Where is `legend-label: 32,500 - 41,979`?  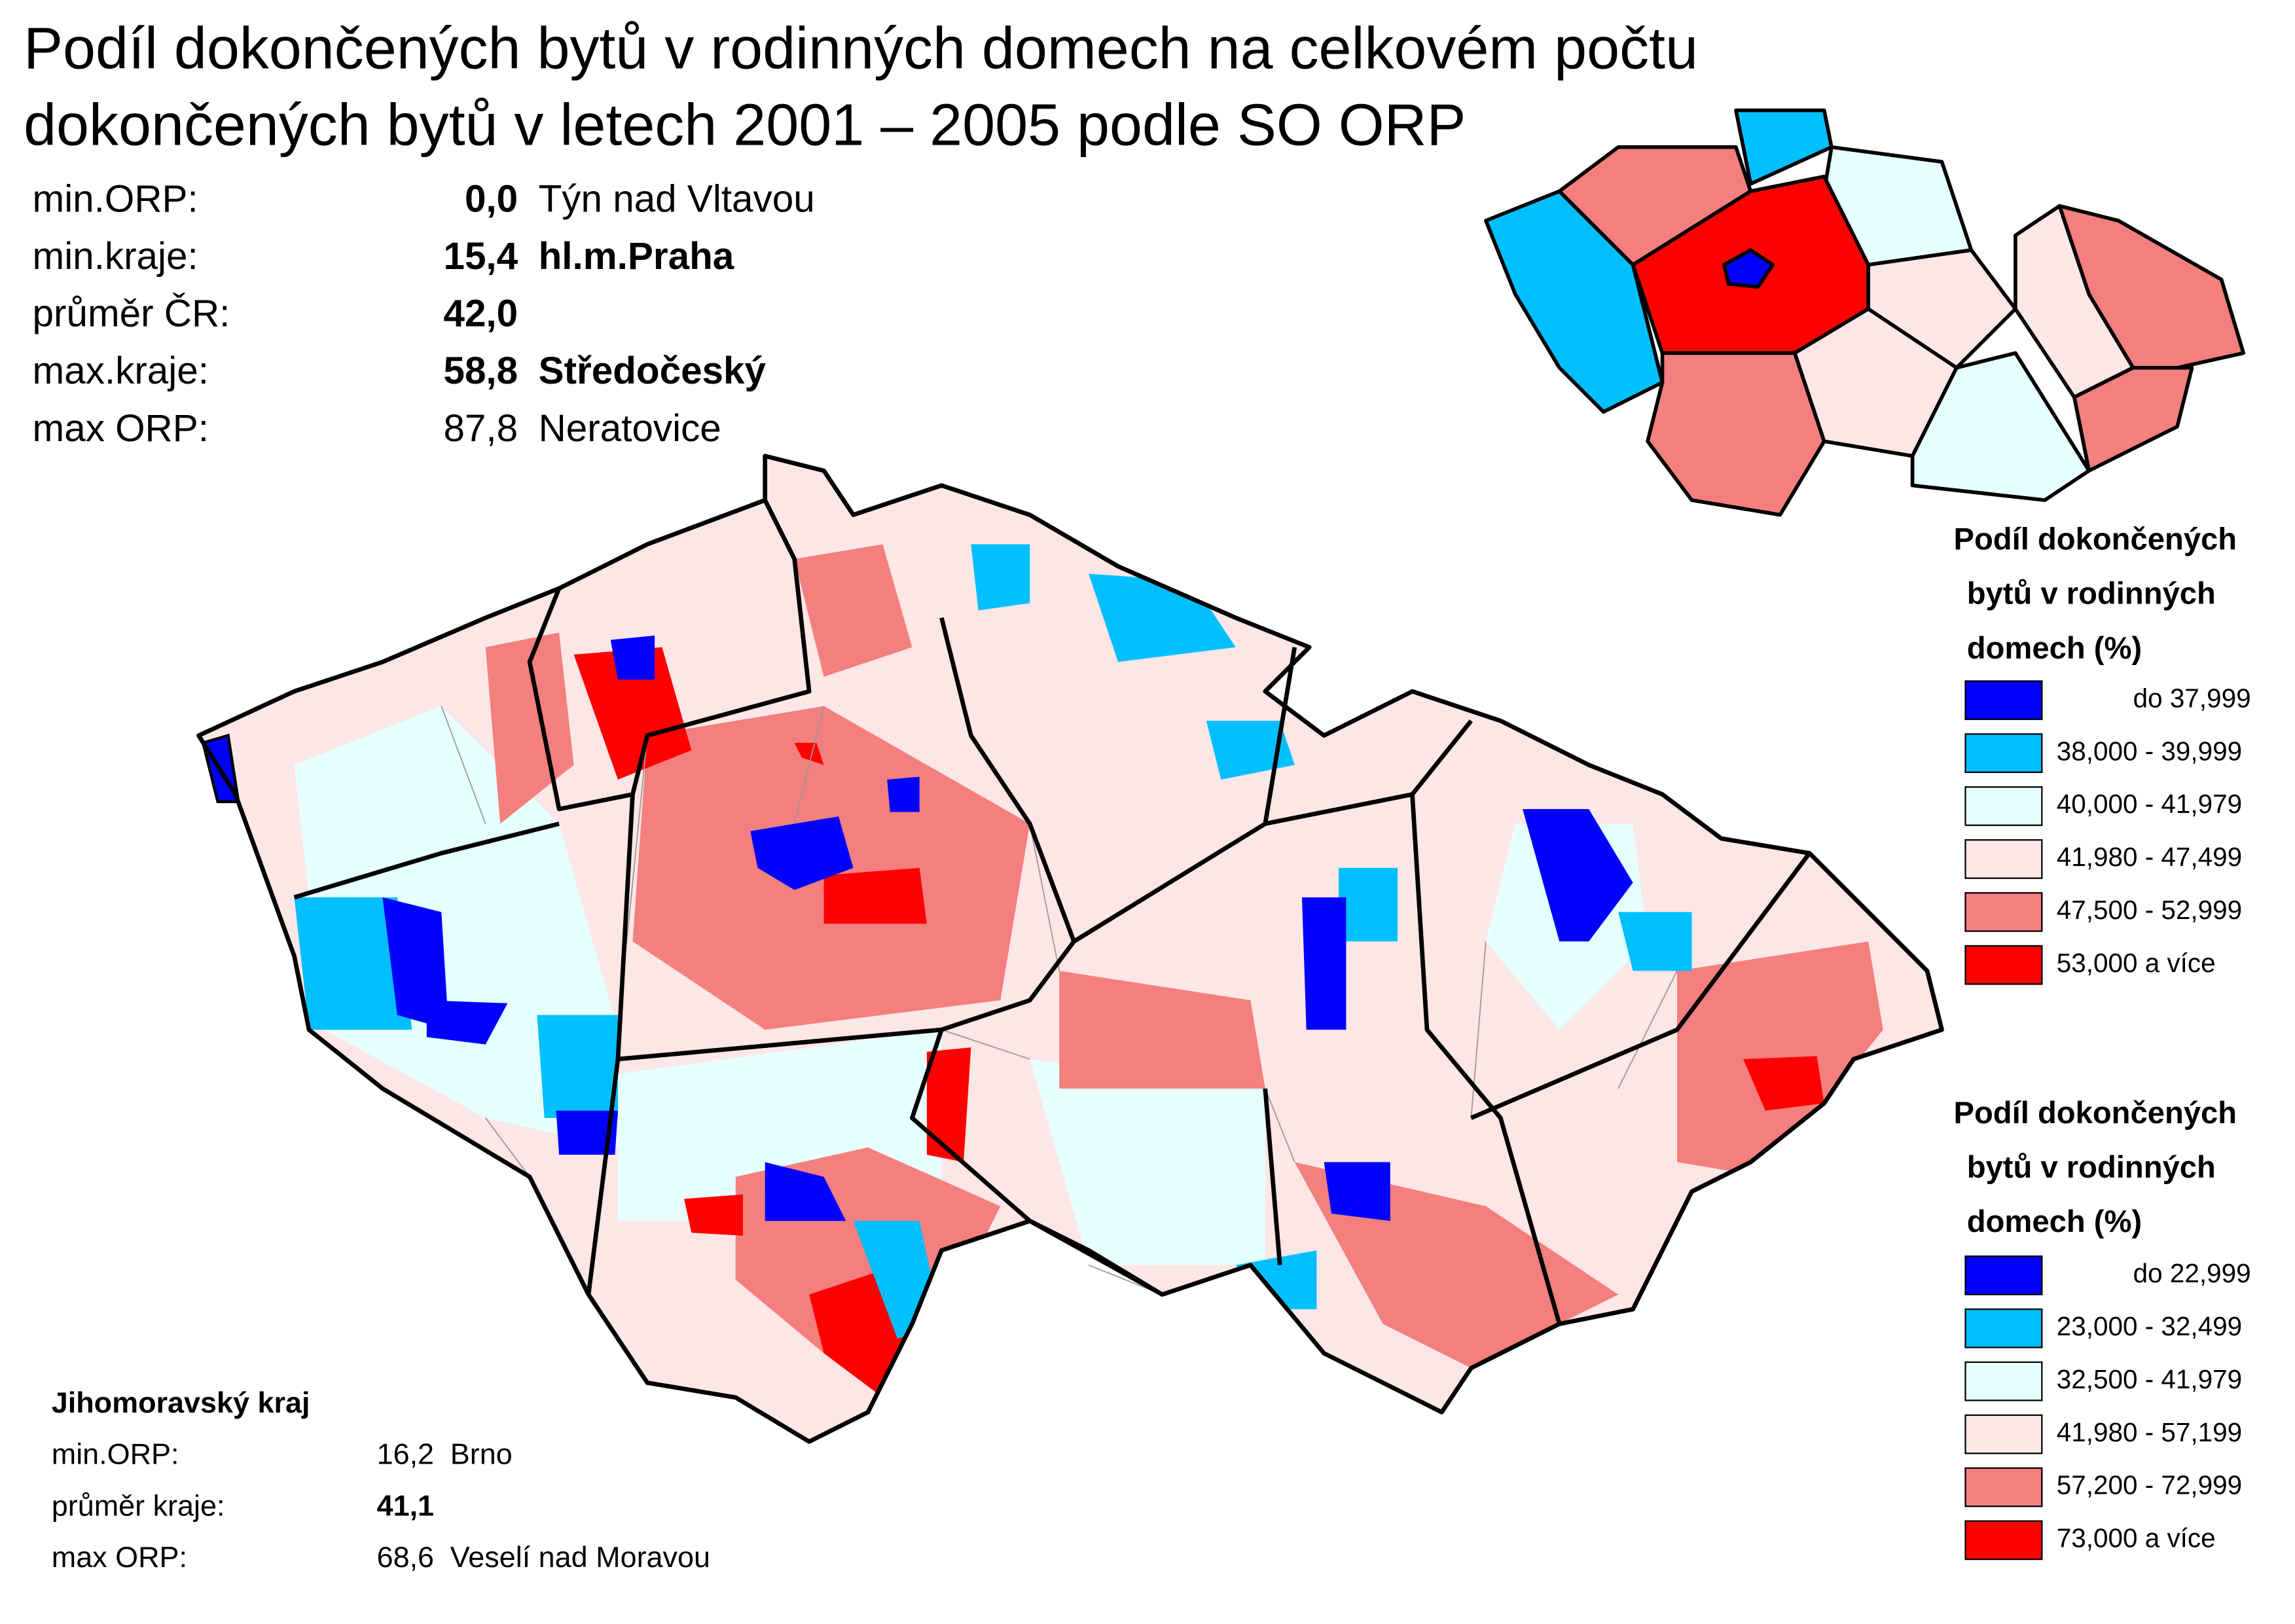
legend-label: 32,500 - 41,979 is located at coordinates (2149, 1379).